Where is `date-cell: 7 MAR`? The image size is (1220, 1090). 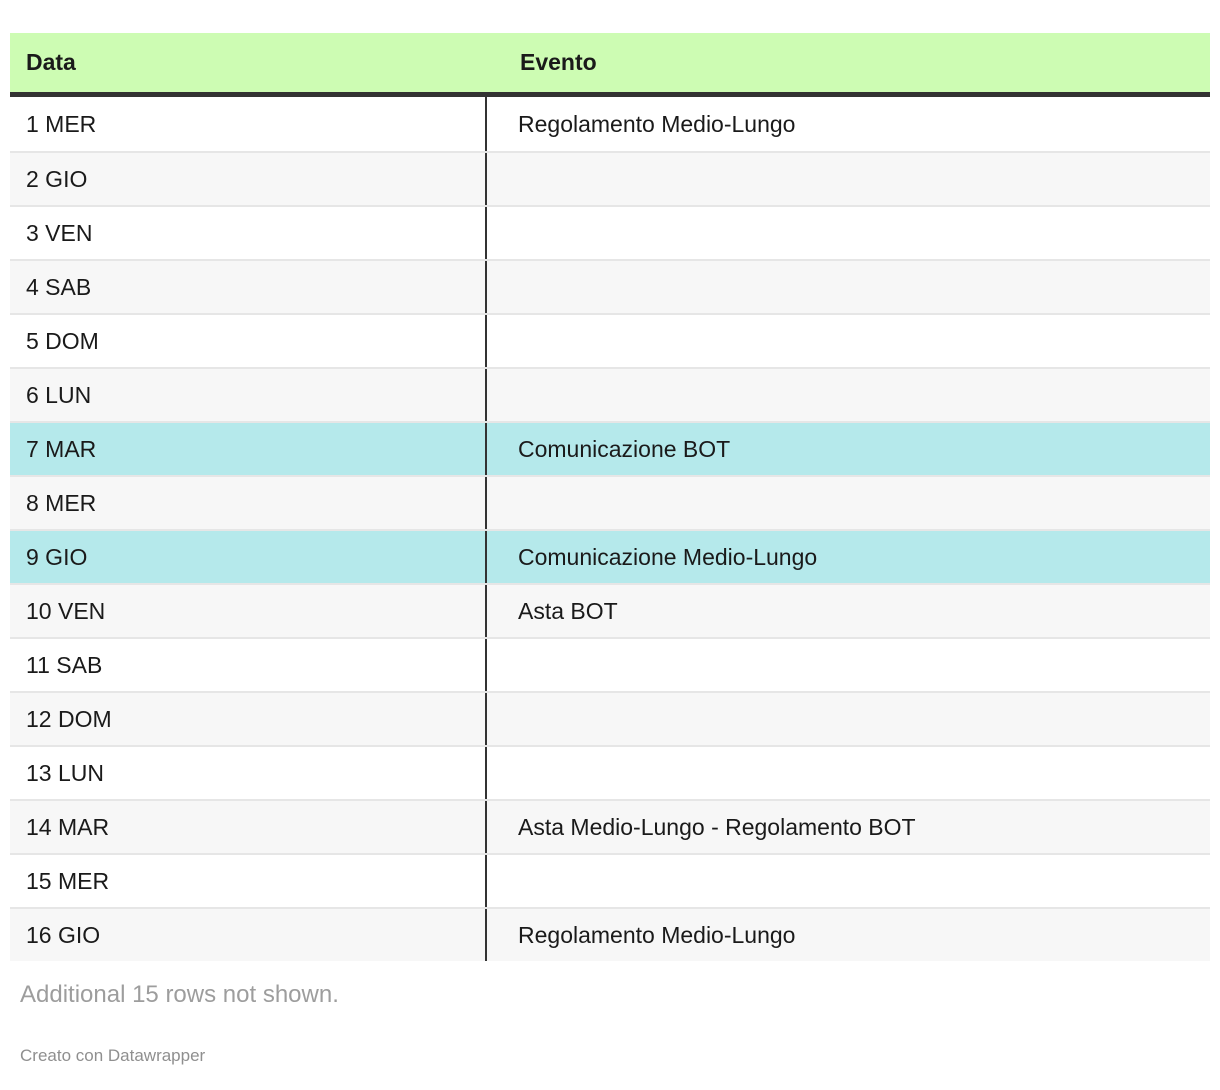
date-cell: 7 MAR is located at coordinates (248, 449).